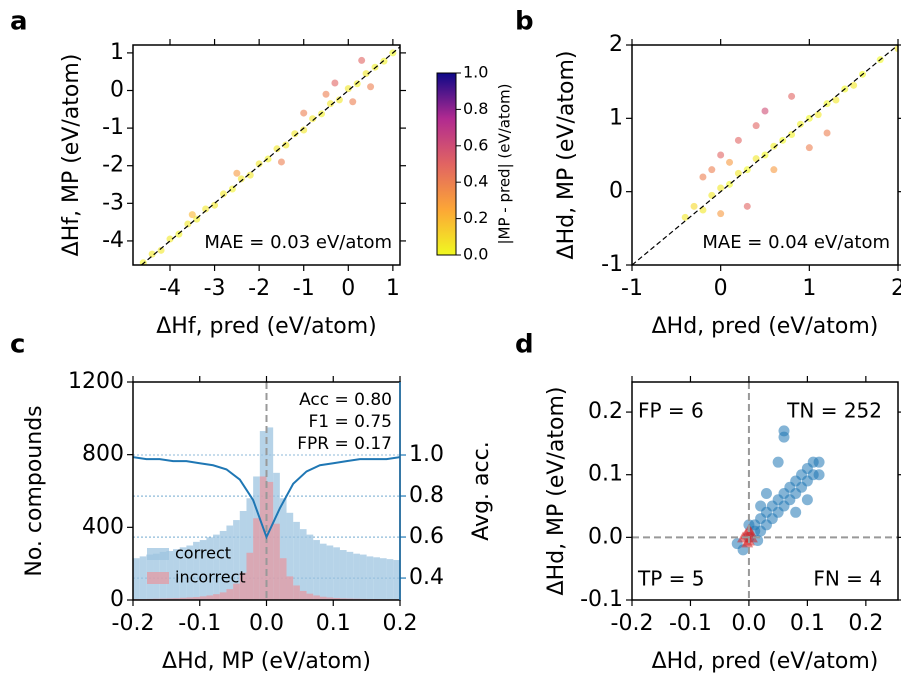  What do you see at coordinates (103, 454) in the screenshot?
I see `y-tick-label: 800` at bounding box center [103, 454].